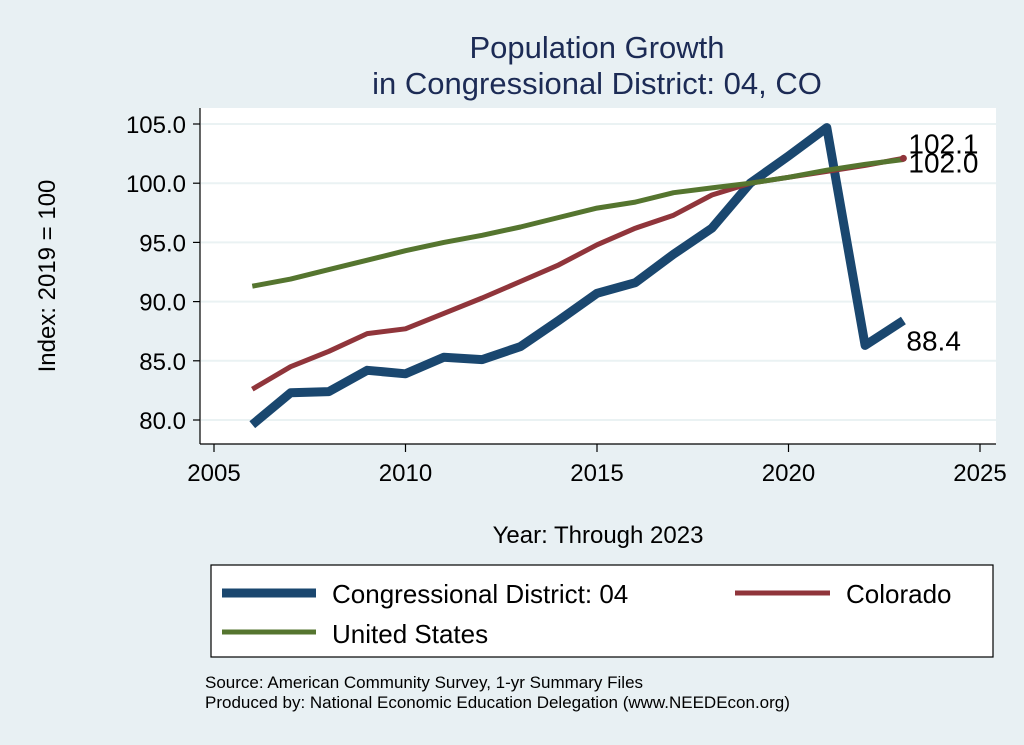 The width and height of the screenshot is (1024, 745). Describe the element at coordinates (903, 158) in the screenshot. I see `colorado-end-marker` at that location.